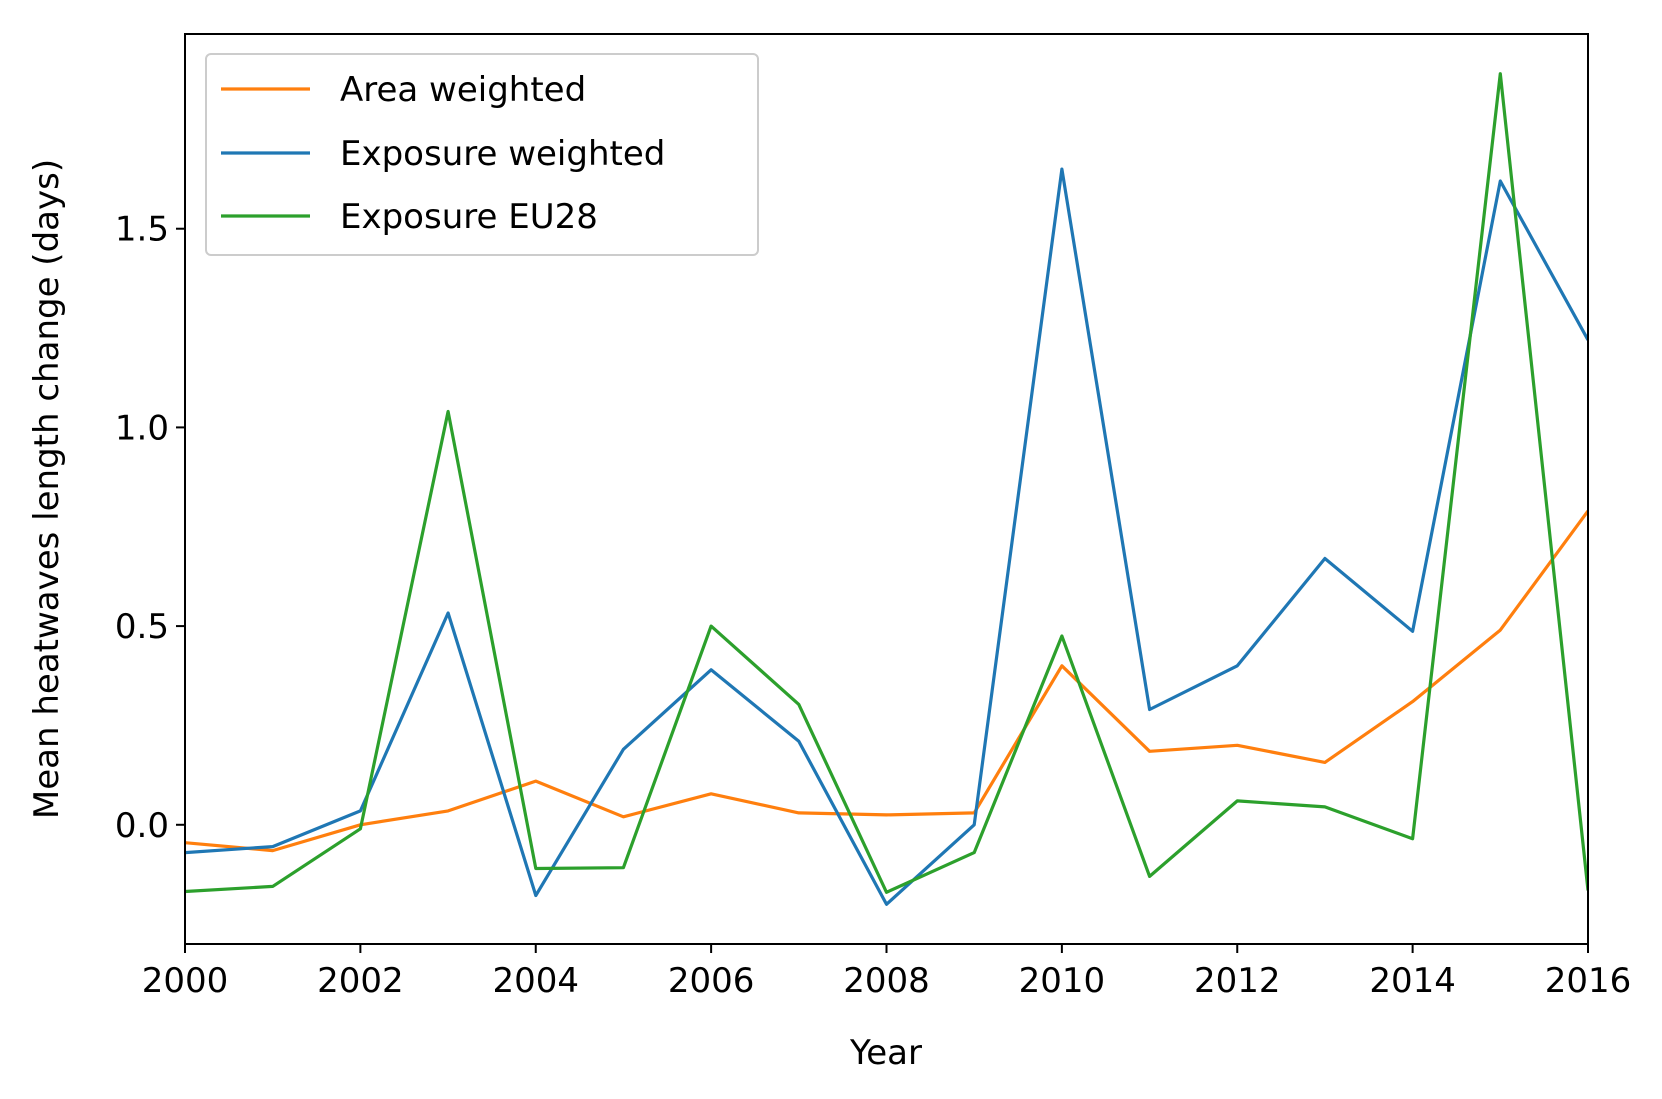 Image resolution: width=1662 pixels, height=1099 pixels. I want to click on y-tick-label: 1.5, so click(142, 230).